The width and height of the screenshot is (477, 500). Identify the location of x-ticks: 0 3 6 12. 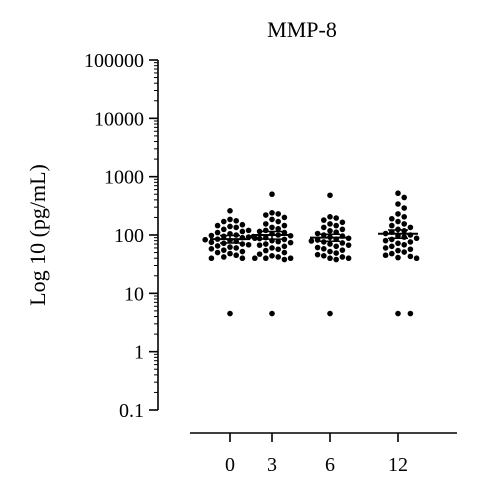
(316, 454).